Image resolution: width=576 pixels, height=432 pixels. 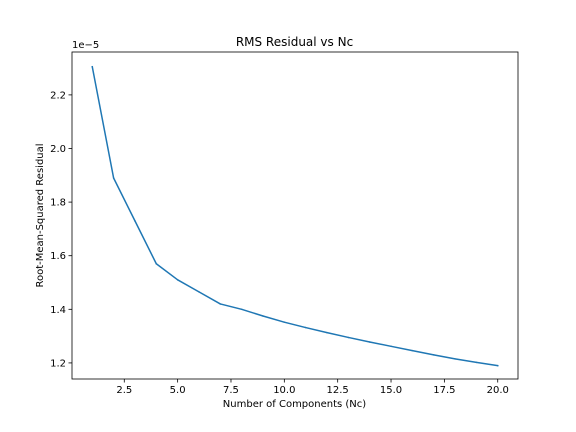 I want to click on x-tick-label: 12.5, so click(x=338, y=390).